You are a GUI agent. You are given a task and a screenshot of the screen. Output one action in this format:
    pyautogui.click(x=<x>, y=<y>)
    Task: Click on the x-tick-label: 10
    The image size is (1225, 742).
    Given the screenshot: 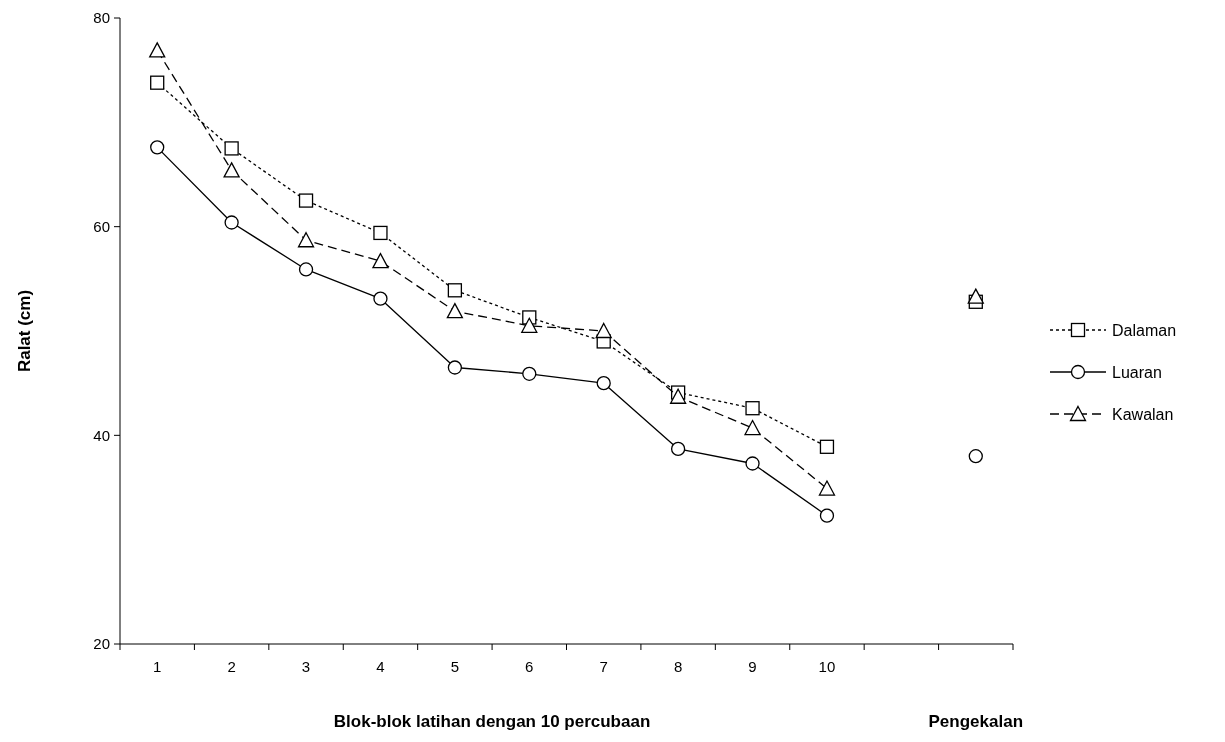 What is the action you would take?
    pyautogui.click(x=827, y=666)
    